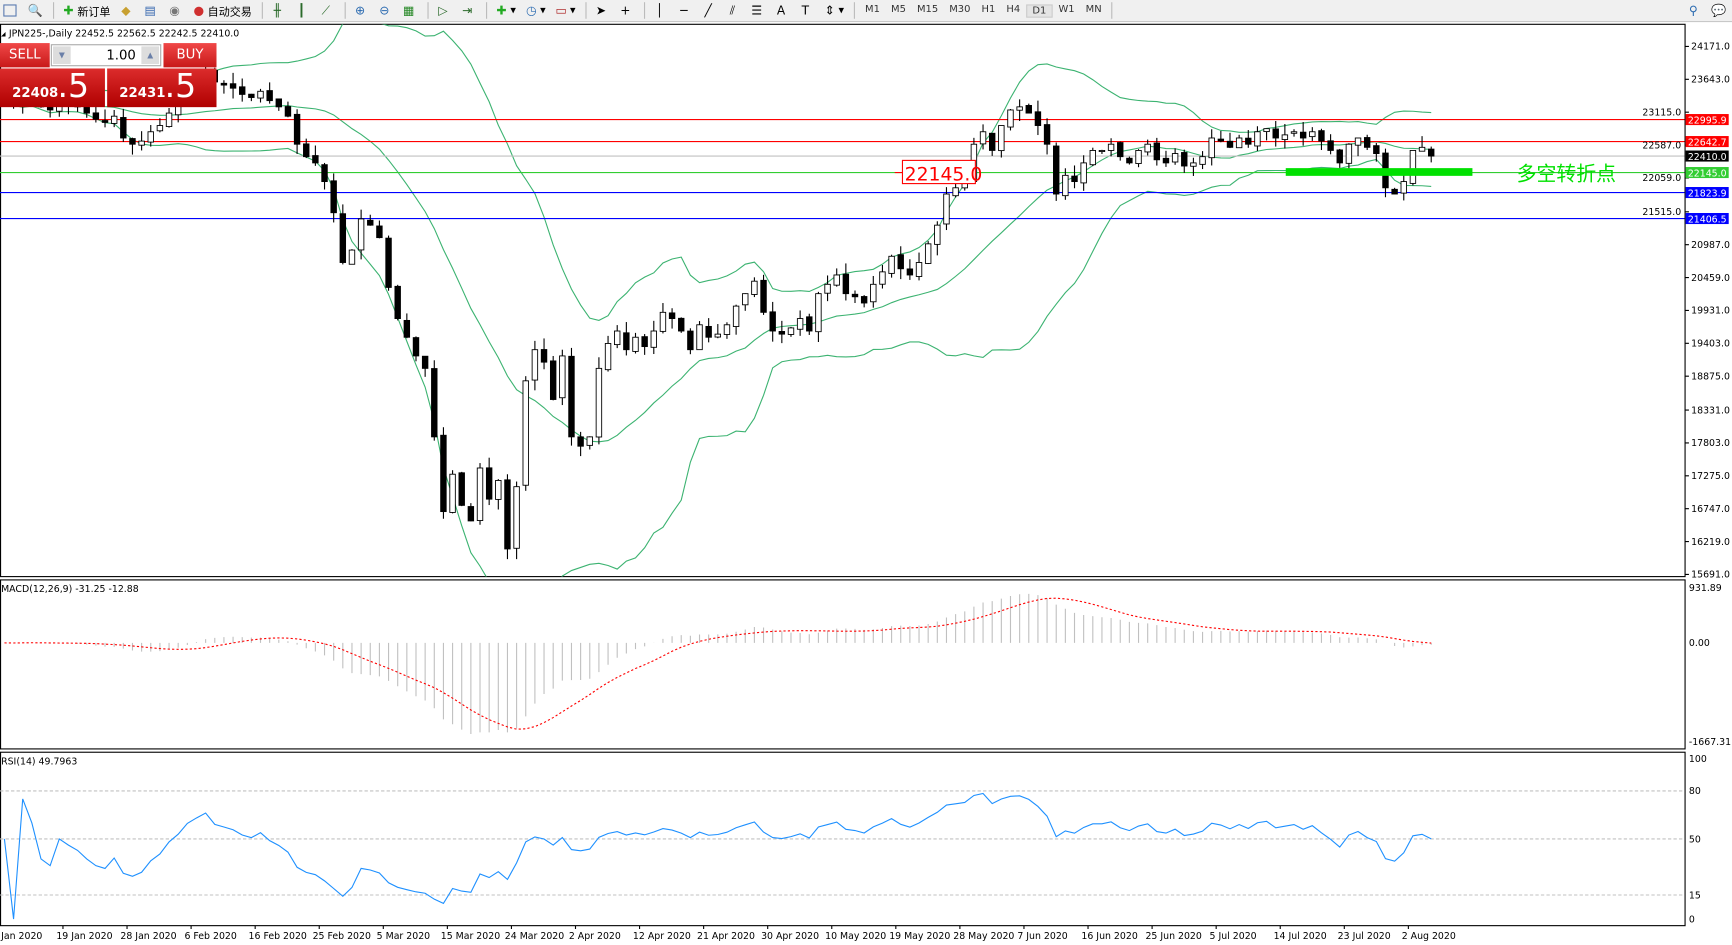  Describe the element at coordinates (176, 10) in the screenshot. I see `signals-button: ◉` at that location.